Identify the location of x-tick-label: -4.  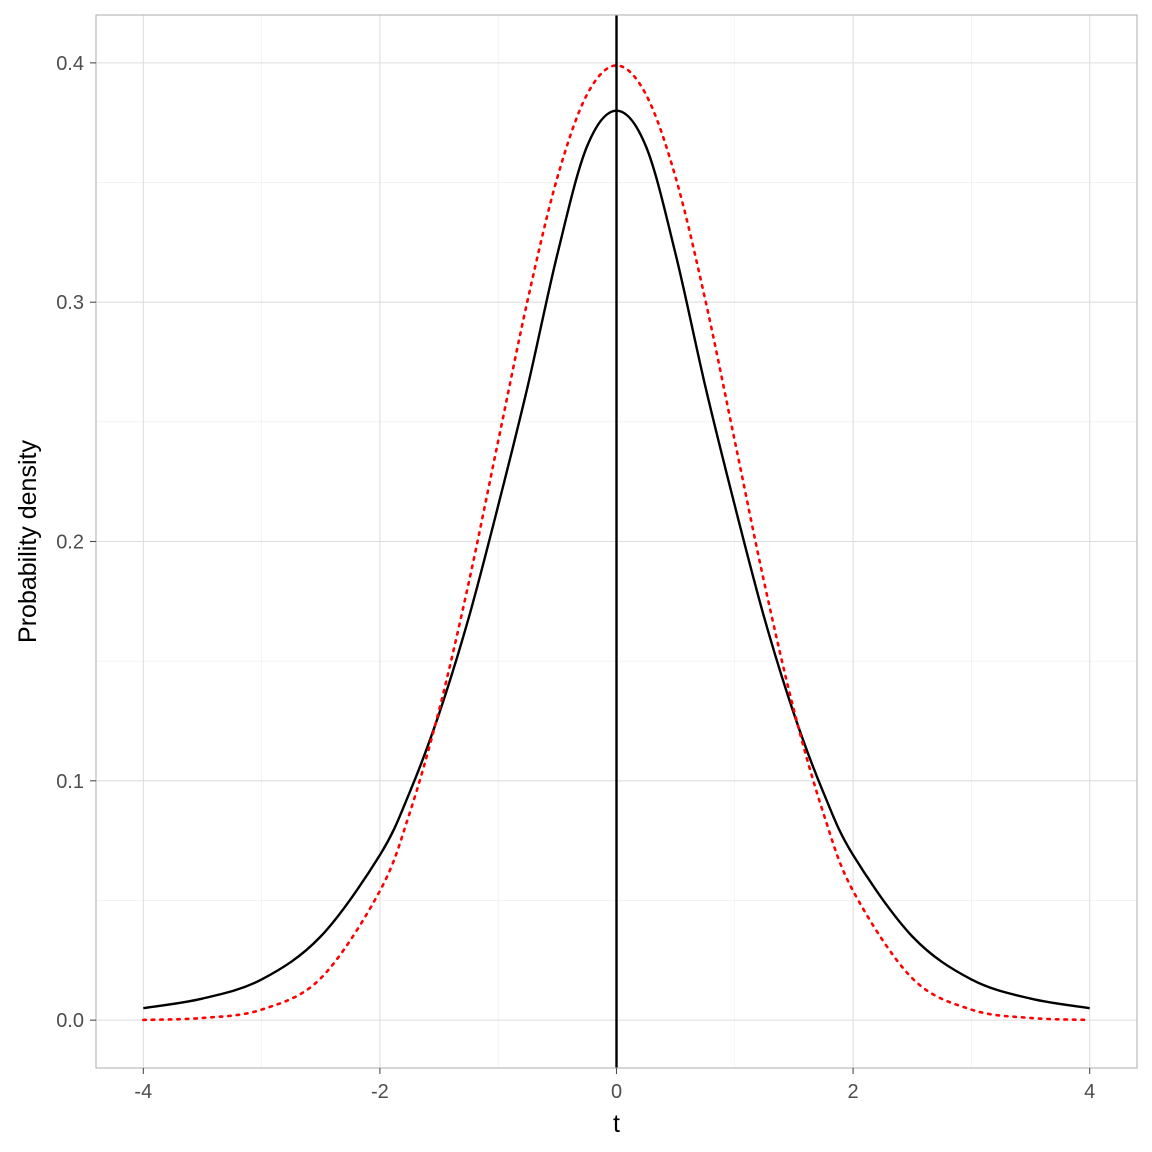
(143, 1092).